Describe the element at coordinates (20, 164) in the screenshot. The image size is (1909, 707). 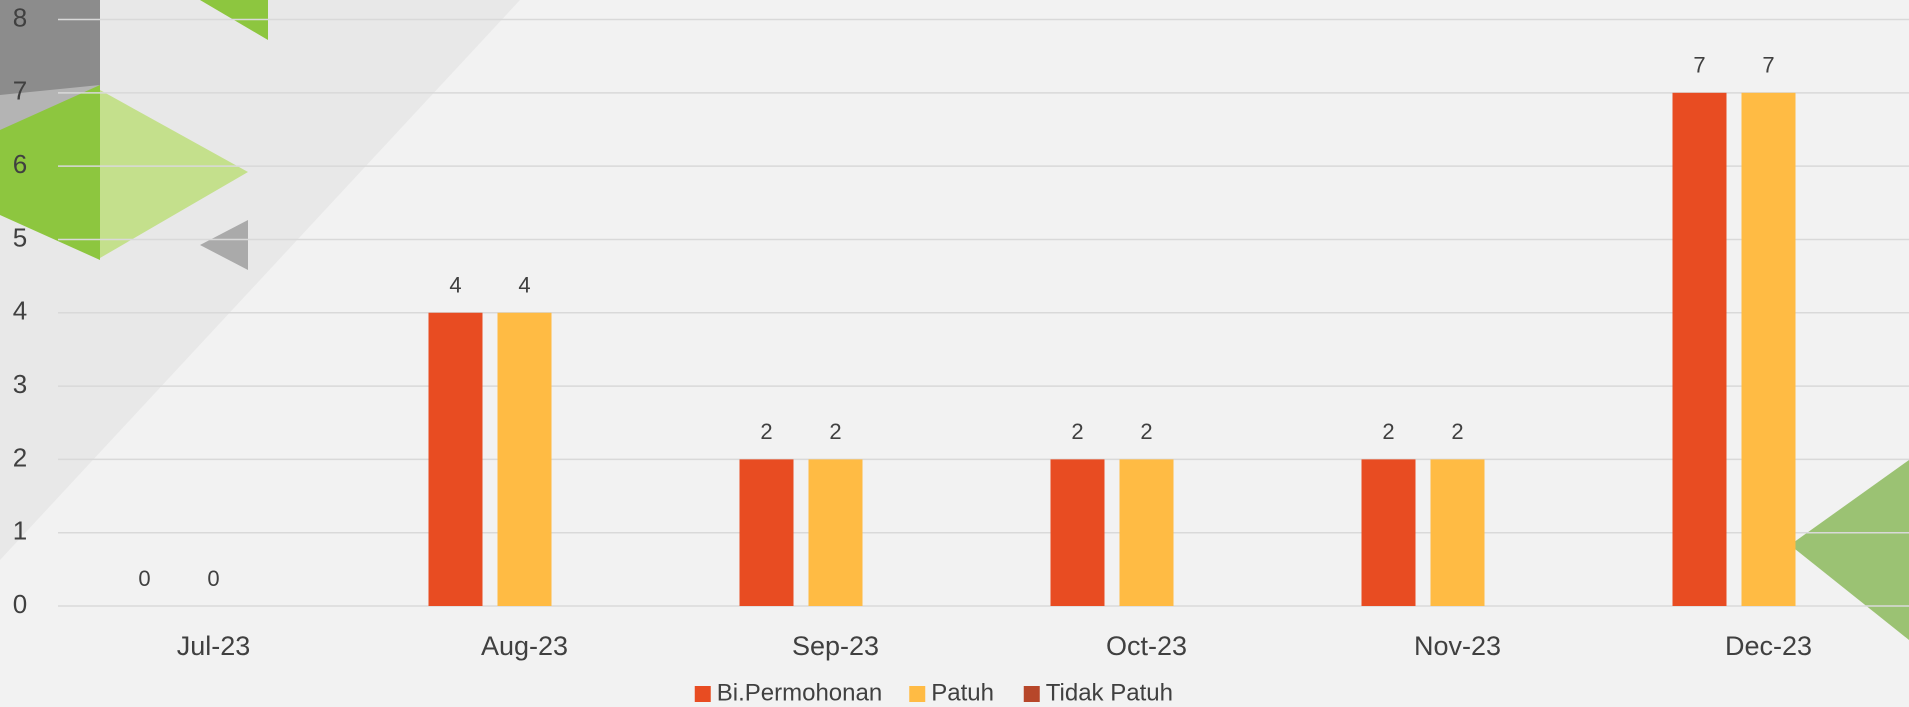
I see `y-tick-label: 6` at that location.